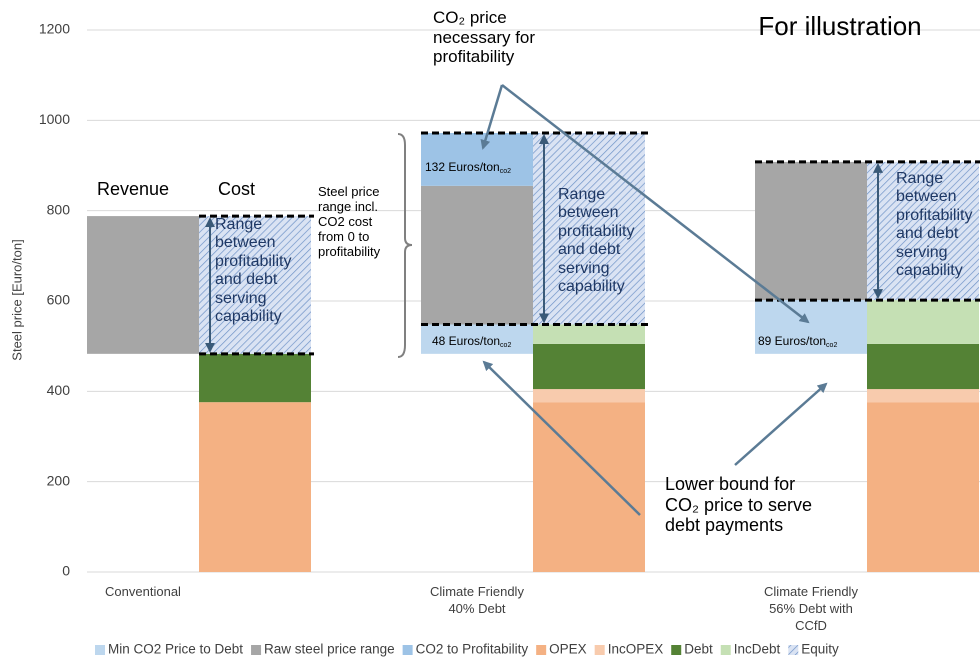 This screenshot has width=980, height=662. Describe the element at coordinates (54, 29) in the screenshot. I see `y-tick-label: 1200` at that location.